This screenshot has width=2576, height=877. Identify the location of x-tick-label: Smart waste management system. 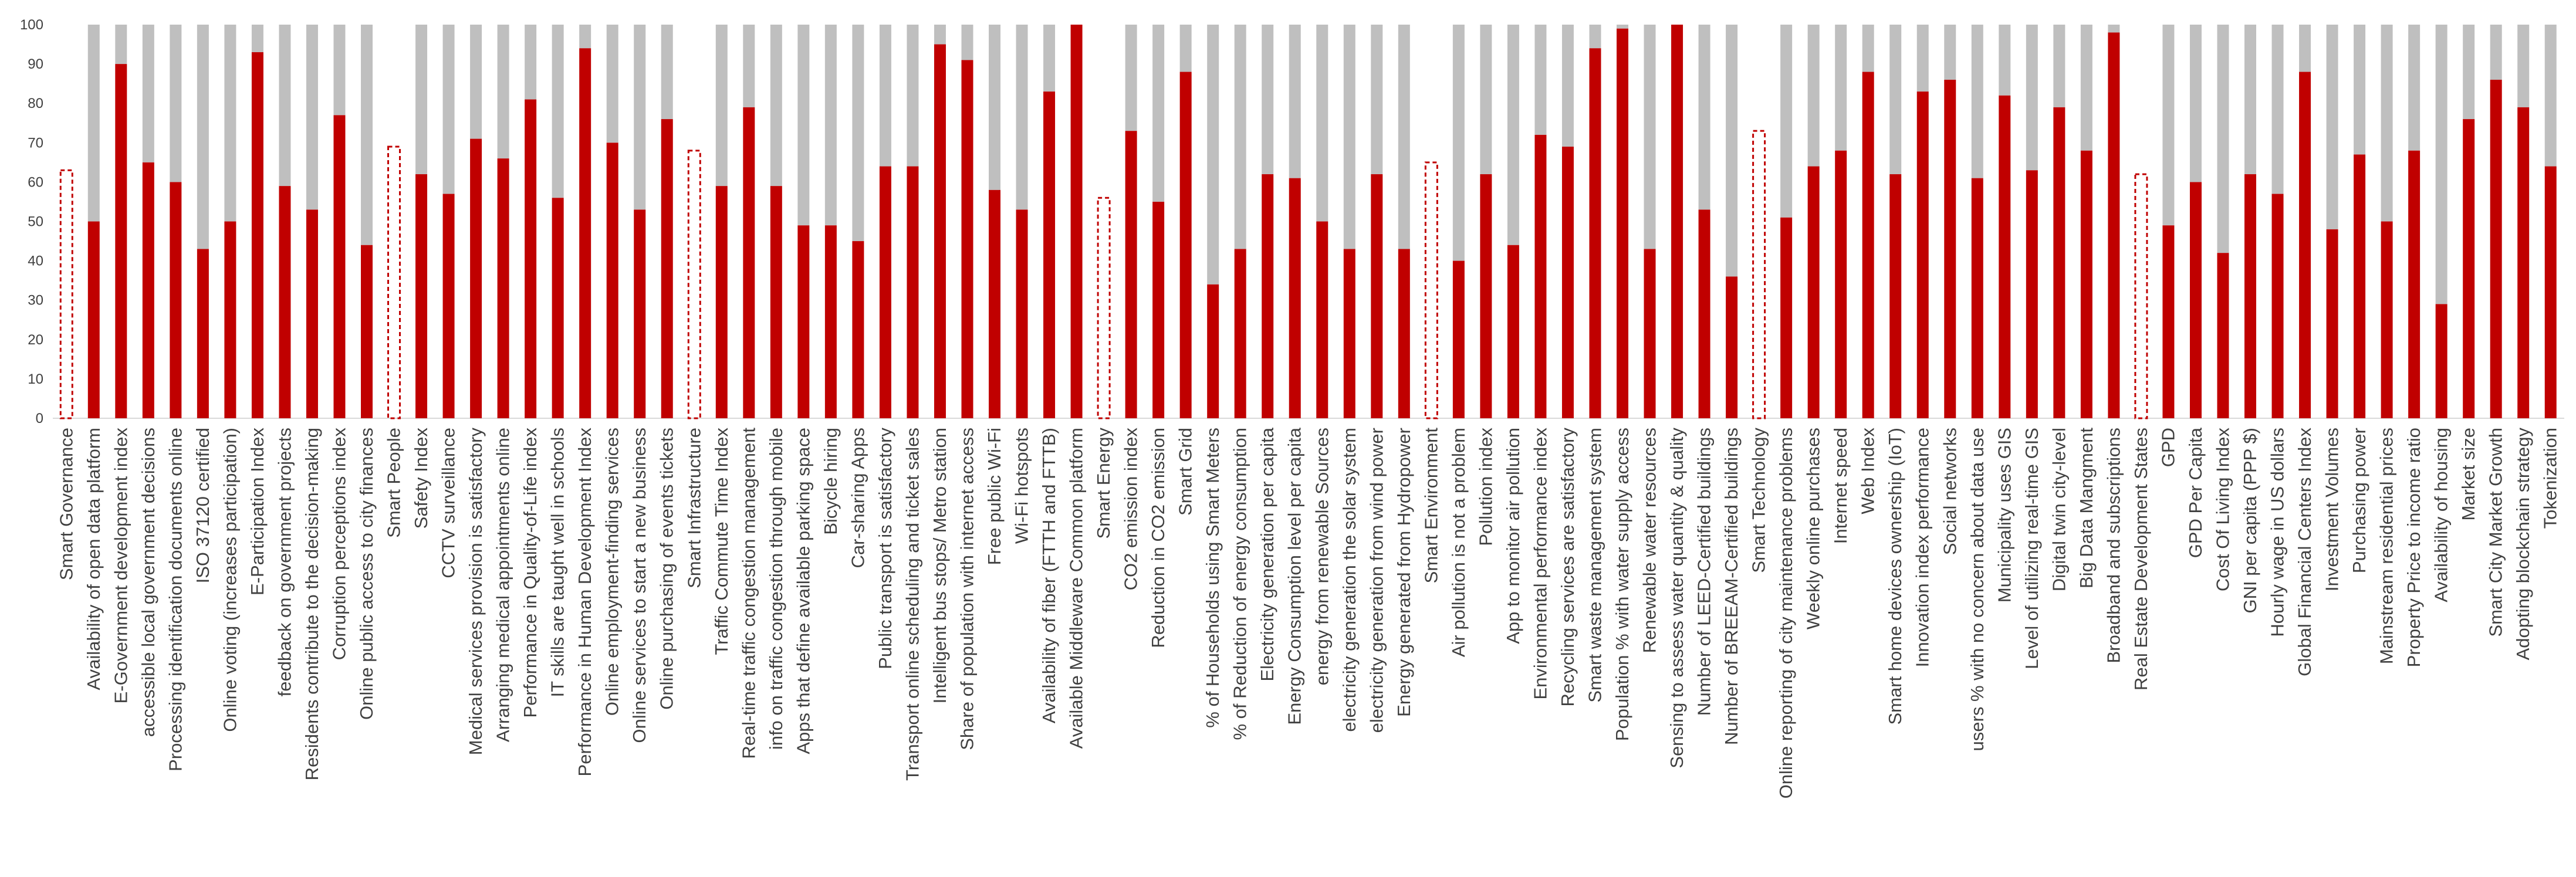
(1594, 565).